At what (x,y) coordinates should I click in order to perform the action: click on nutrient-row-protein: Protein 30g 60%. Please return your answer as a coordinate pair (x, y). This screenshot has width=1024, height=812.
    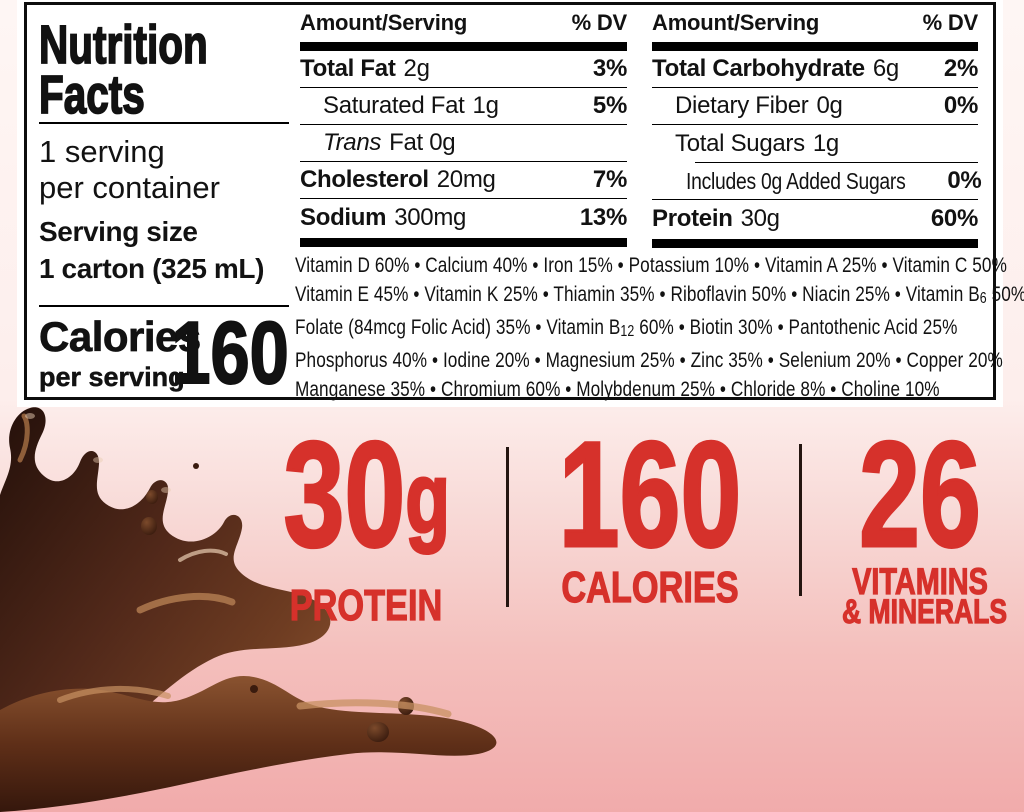
    Looking at the image, I should click on (815, 218).